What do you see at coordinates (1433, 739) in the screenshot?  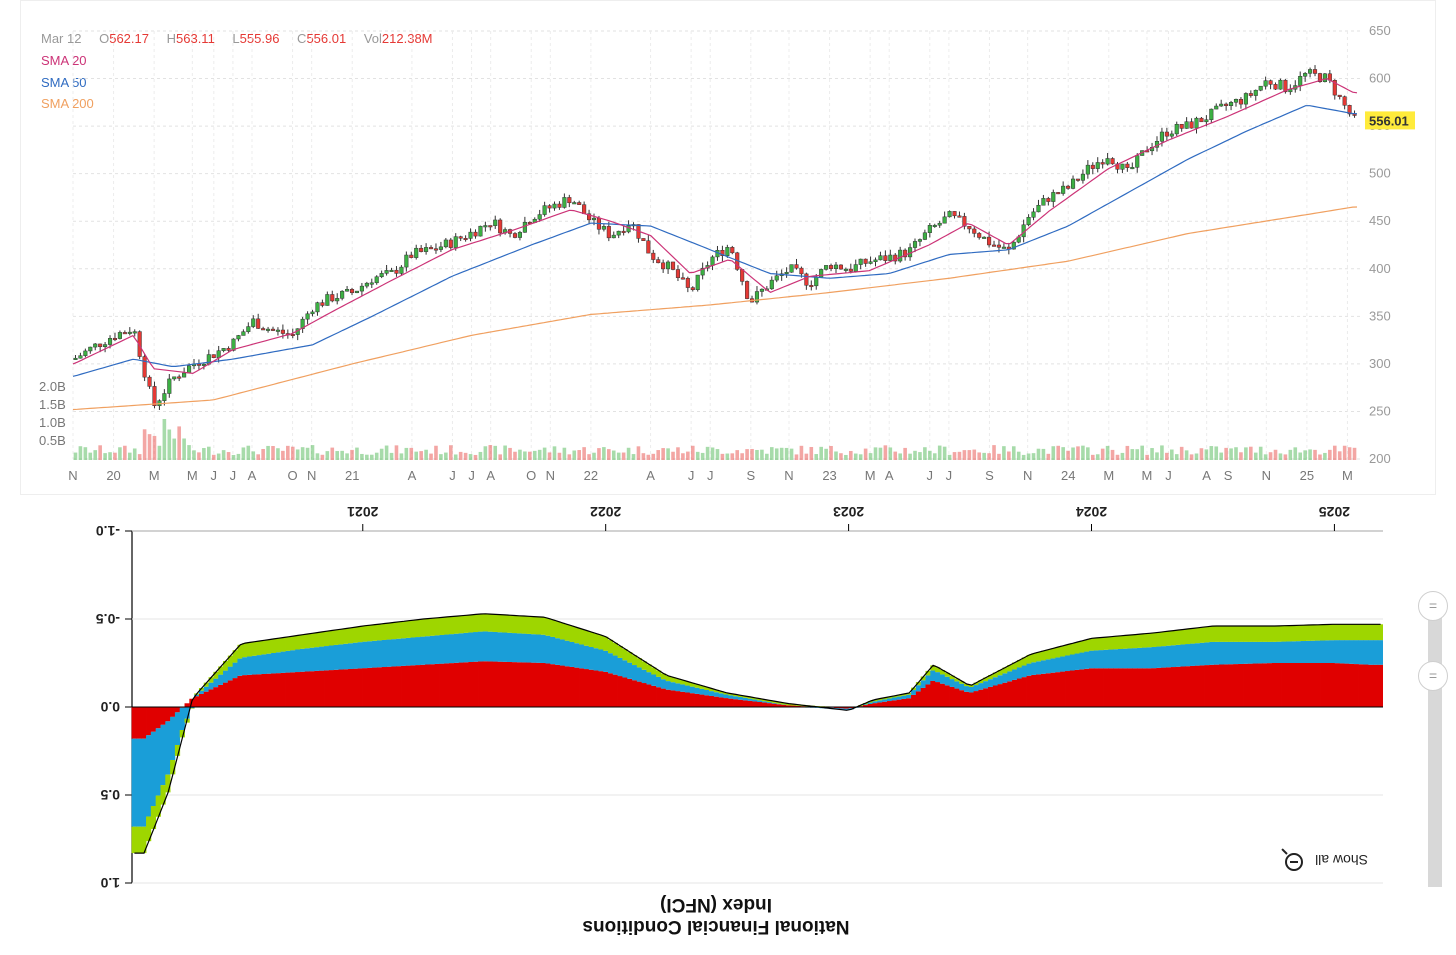 I see `nfci-scrollbar: = =` at bounding box center [1433, 739].